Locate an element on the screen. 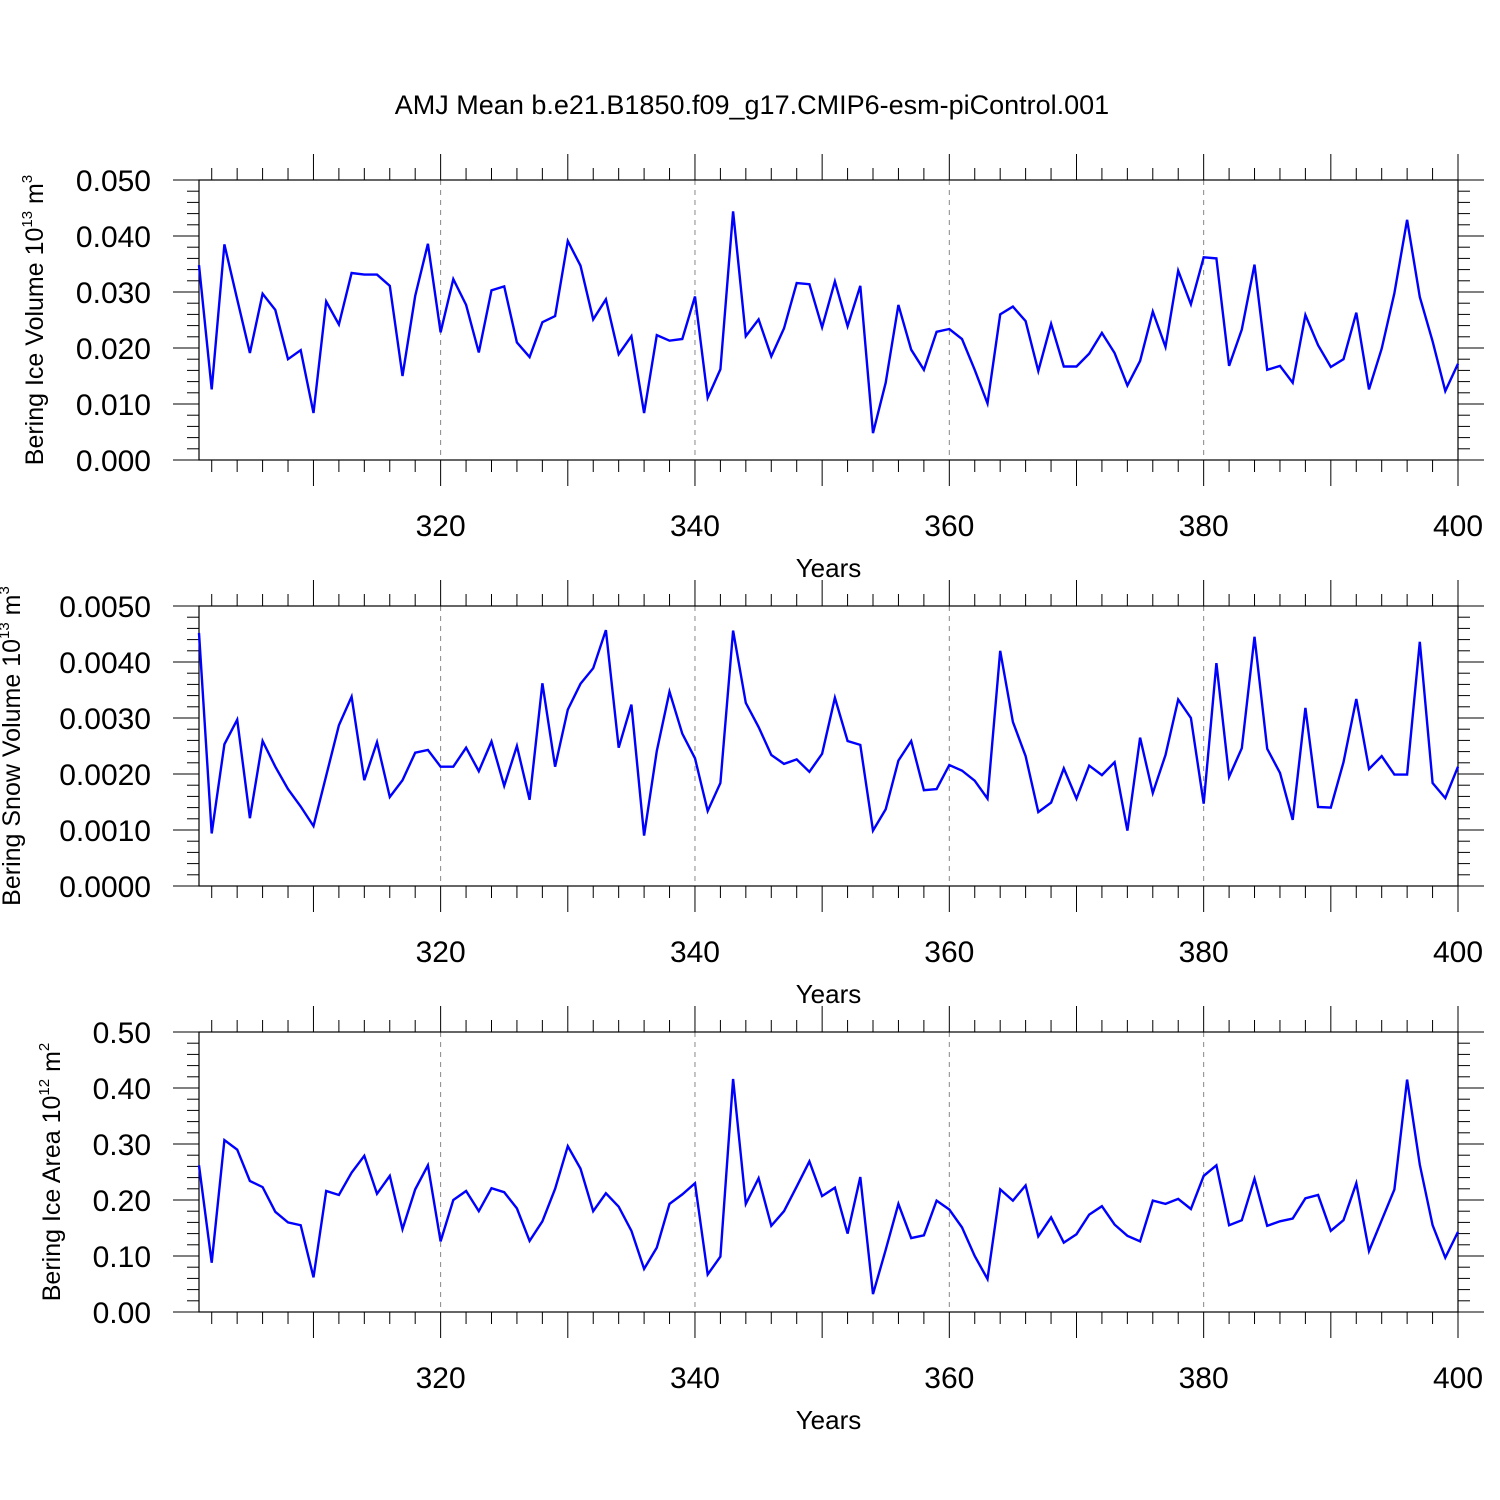 This screenshot has height=1500, width=1500. y-tick-label: 0.20 is located at coordinates (122, 1201).